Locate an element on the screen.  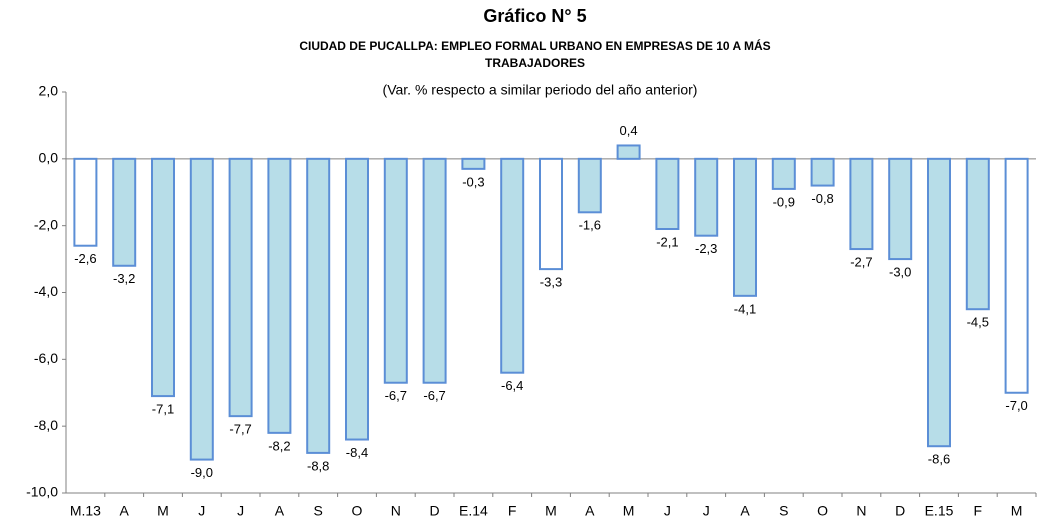
value-label: -2,3 is located at coordinates (706, 248).